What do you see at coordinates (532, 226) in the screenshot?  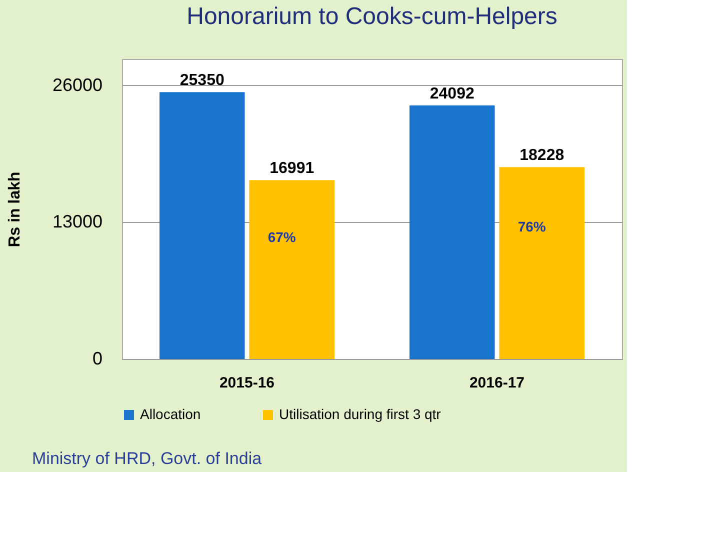 I see `annotation: 76%` at bounding box center [532, 226].